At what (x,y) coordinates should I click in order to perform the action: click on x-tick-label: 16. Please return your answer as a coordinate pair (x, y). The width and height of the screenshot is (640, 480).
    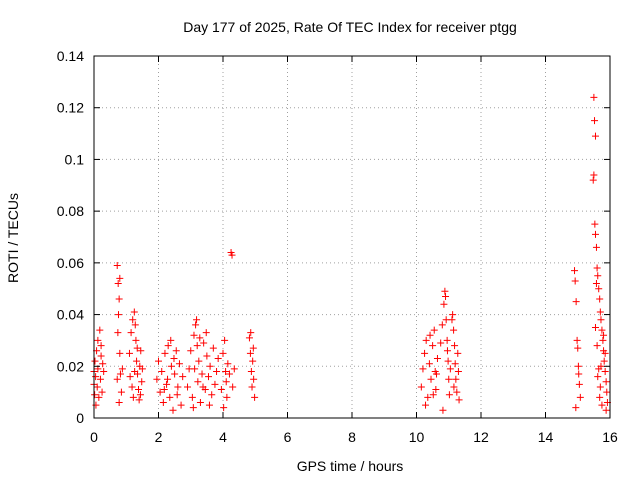
    Looking at the image, I should click on (610, 437).